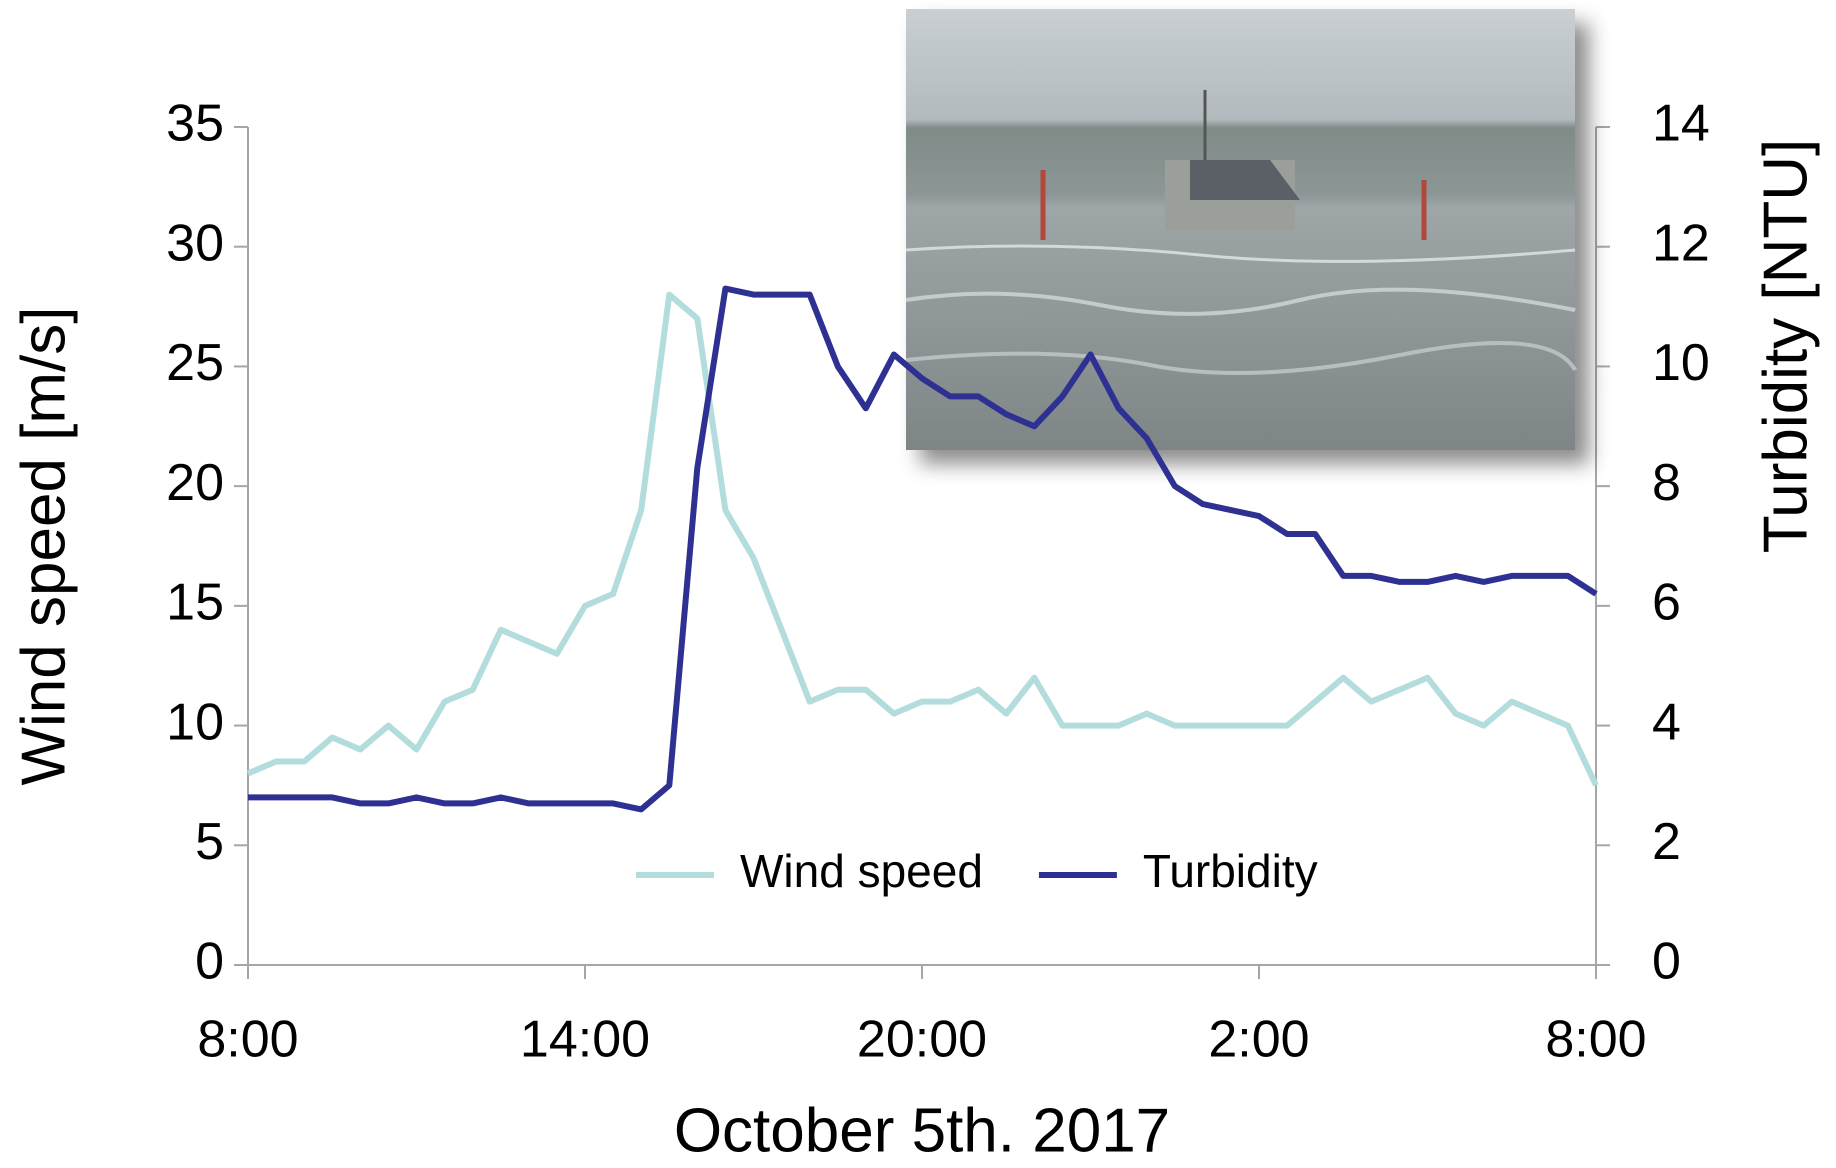 This screenshot has height=1168, width=1836. I want to click on y-tick-label: 10, so click(195, 722).